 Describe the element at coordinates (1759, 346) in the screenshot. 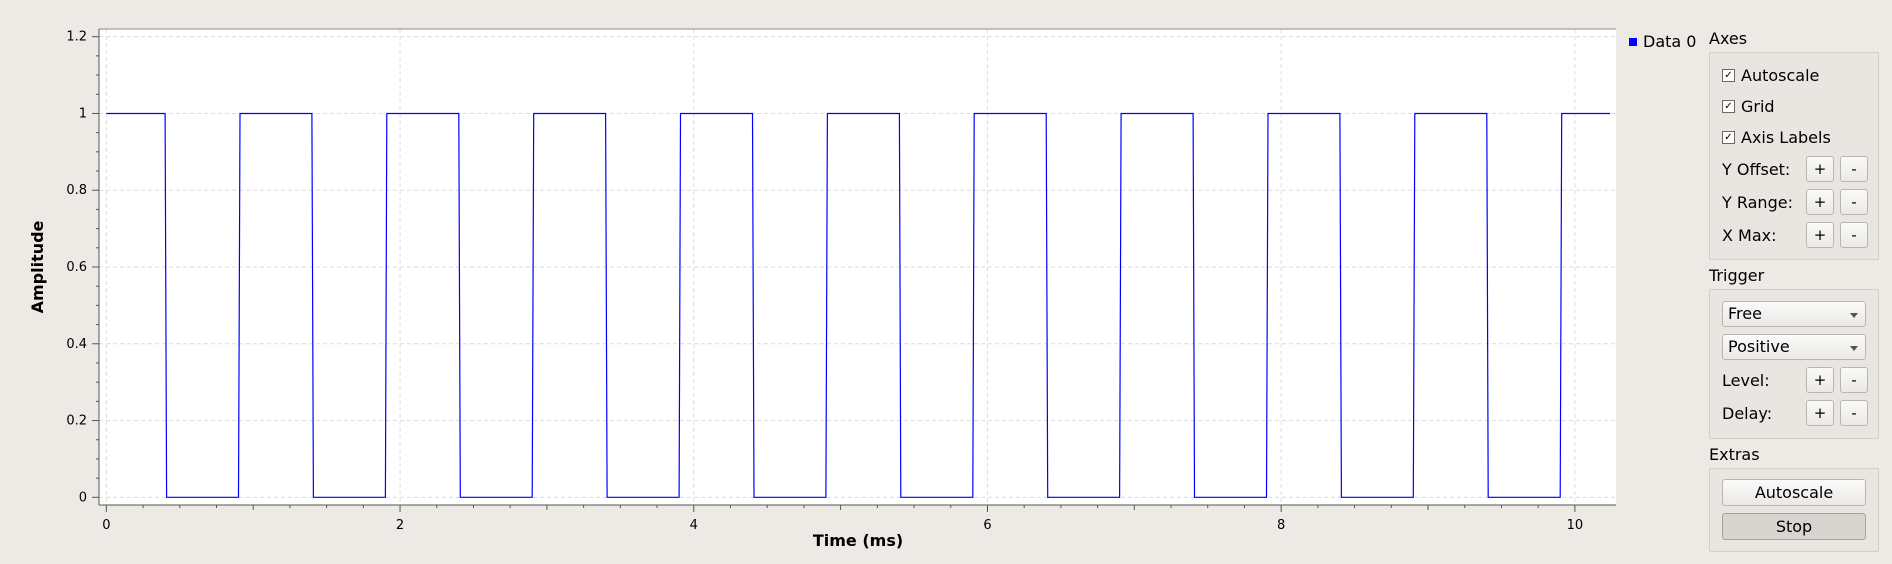

I see `trigger-slope-value: Positive` at that location.